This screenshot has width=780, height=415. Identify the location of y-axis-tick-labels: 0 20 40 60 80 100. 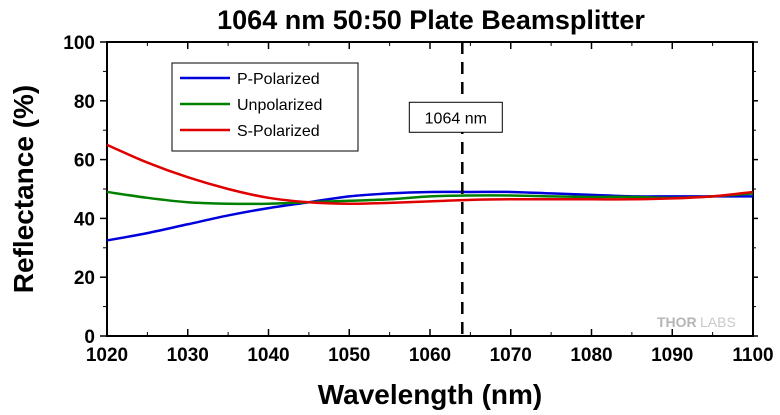
(79, 190).